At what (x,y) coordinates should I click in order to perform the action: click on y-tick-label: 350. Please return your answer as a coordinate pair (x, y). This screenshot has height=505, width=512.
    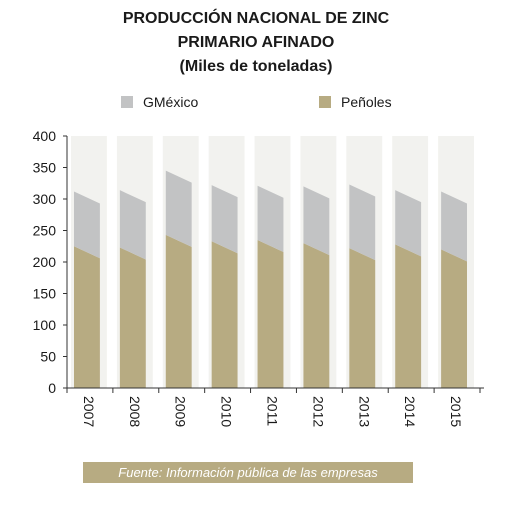
    Looking at the image, I should click on (45, 168).